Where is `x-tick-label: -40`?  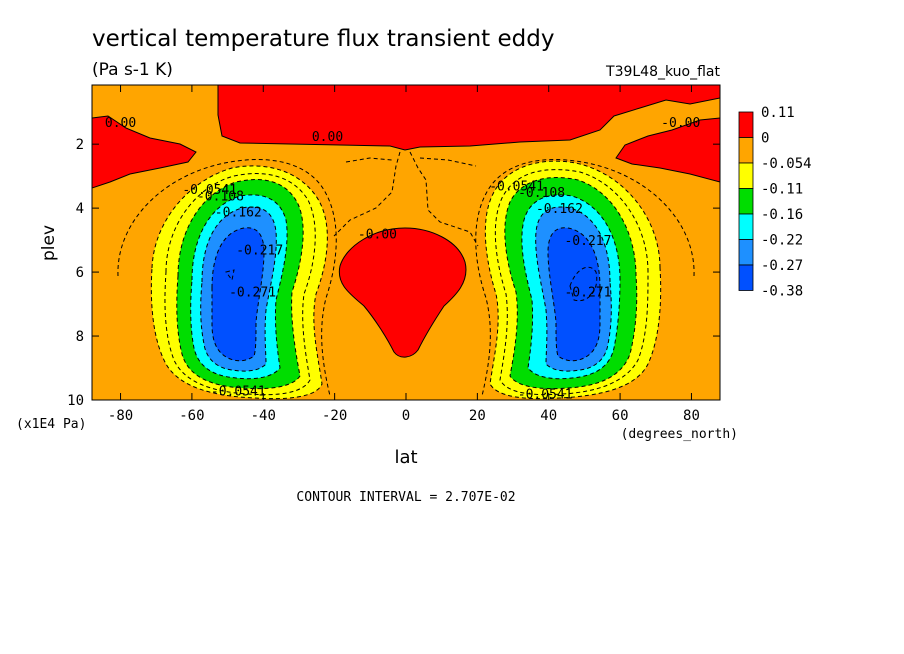
x-tick-label: -40 is located at coordinates (263, 416).